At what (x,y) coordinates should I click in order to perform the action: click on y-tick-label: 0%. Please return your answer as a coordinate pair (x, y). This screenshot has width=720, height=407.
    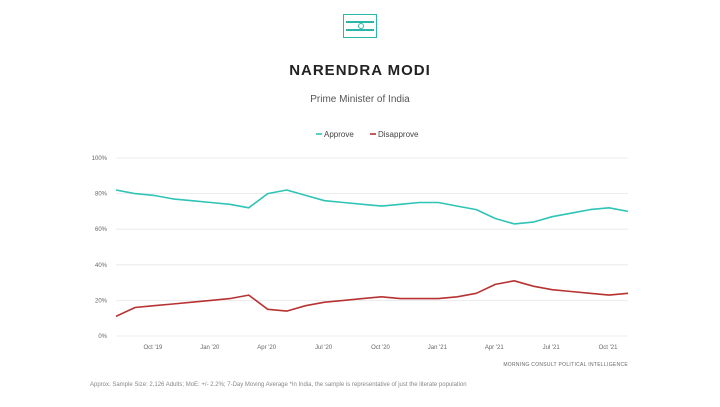
    Looking at the image, I should click on (102, 337).